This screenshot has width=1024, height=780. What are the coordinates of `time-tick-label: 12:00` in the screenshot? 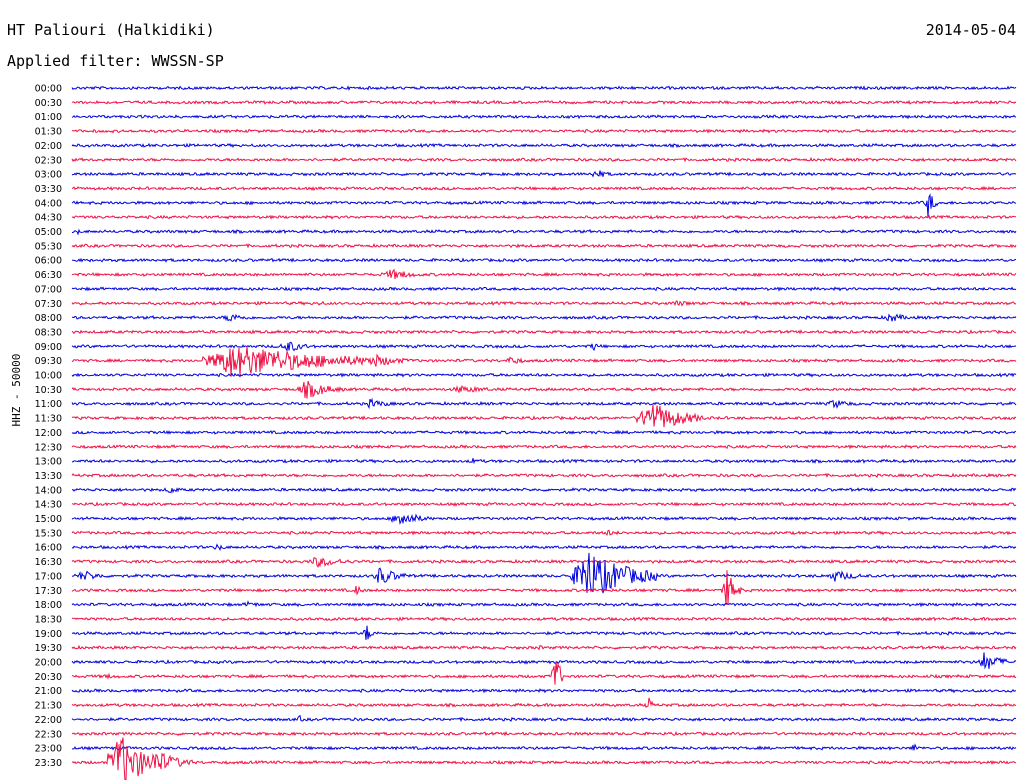 It's located at (48, 433).